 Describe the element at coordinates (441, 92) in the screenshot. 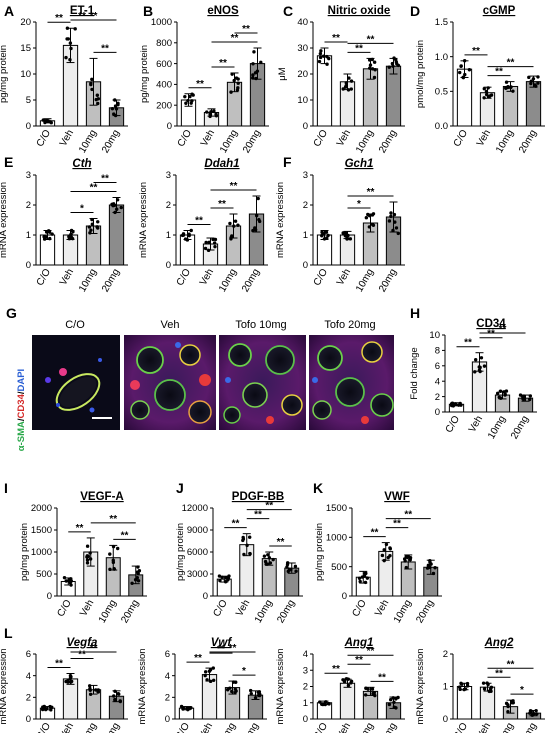

I see `y-tick-label: 0.5` at that location.